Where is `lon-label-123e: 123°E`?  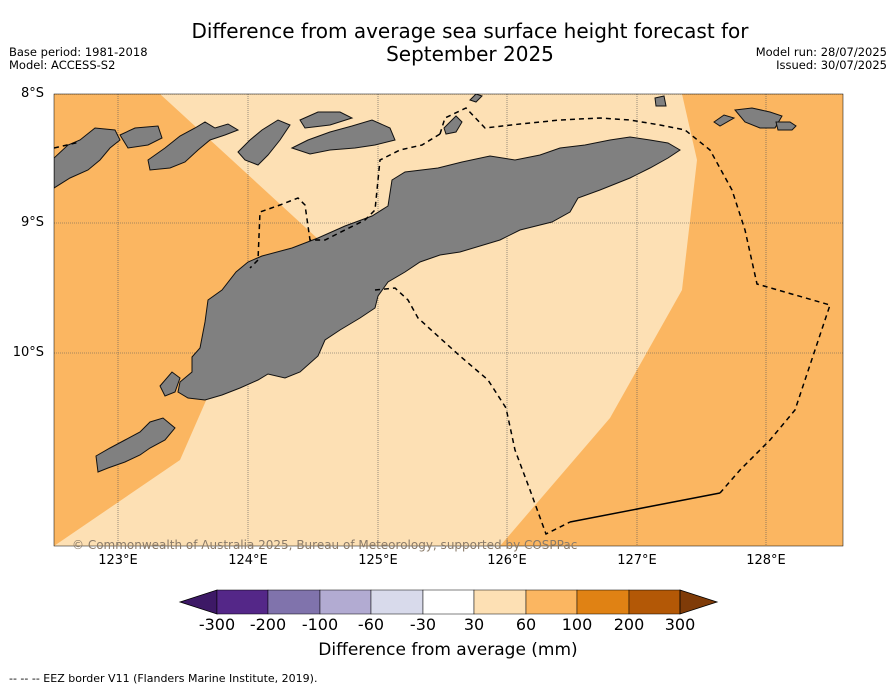
lon-label-123e: 123°E is located at coordinates (118, 560).